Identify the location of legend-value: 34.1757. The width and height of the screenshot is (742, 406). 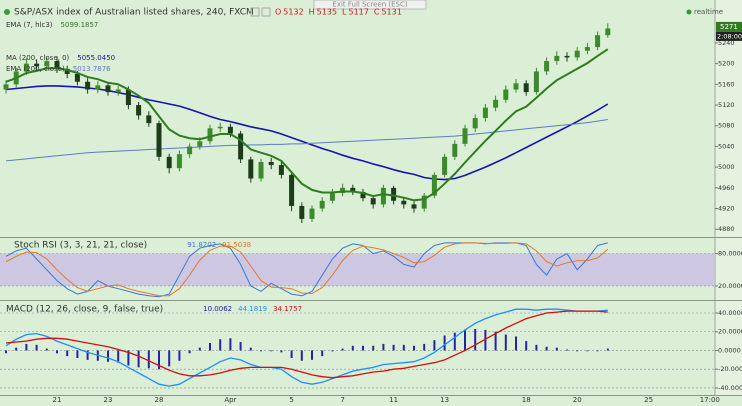
(287, 309).